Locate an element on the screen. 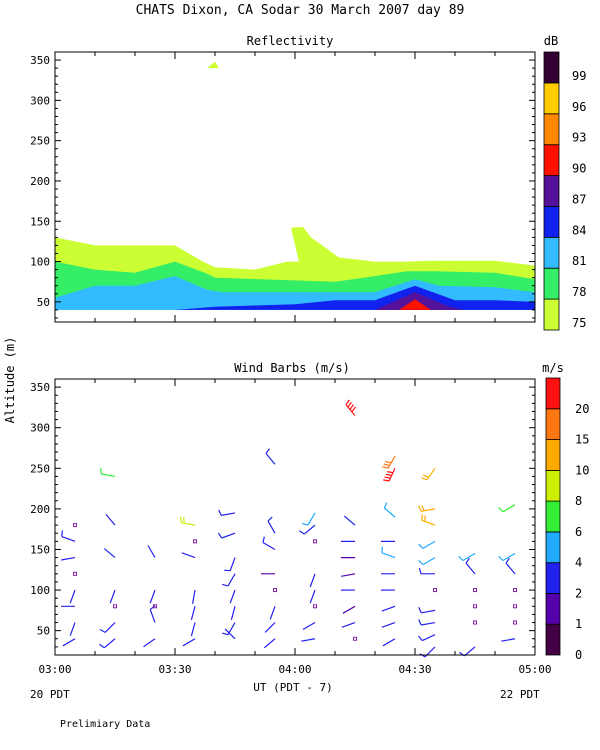 The image size is (600, 750). start-date-label: 20 PDT is located at coordinates (50, 694).